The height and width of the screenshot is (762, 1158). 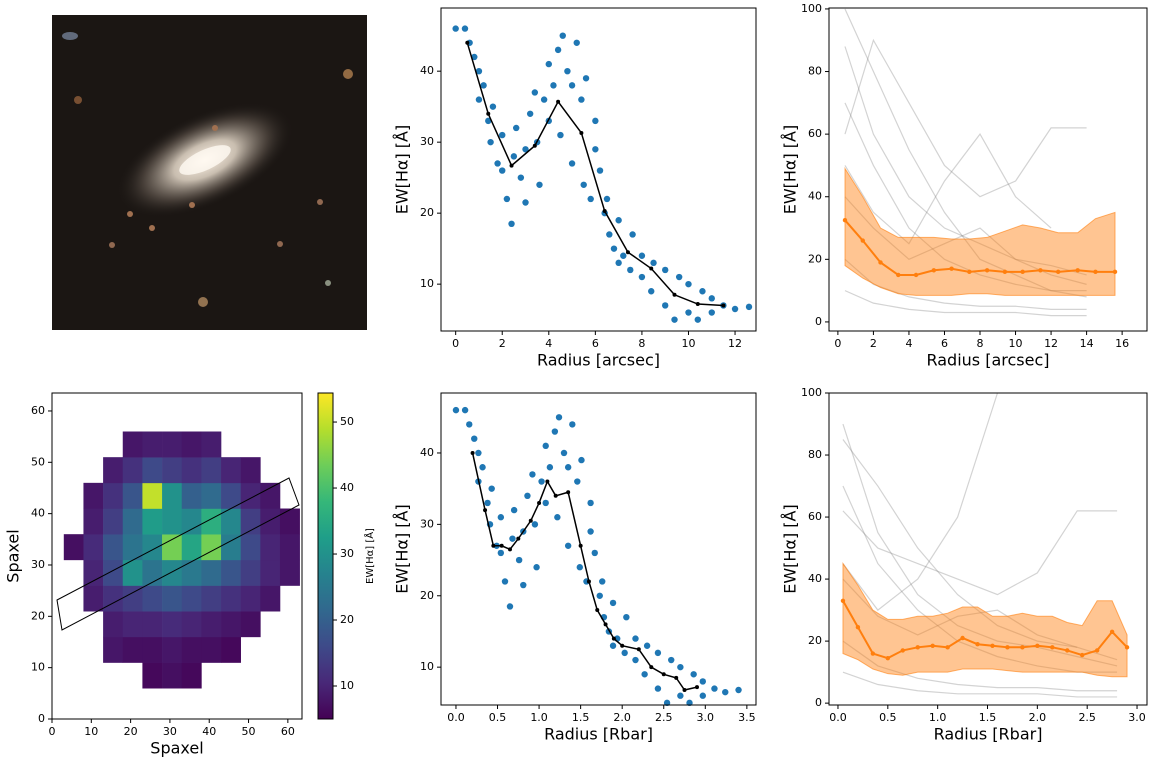 I want to click on y-tick-label: 100, so click(x=811, y=8).